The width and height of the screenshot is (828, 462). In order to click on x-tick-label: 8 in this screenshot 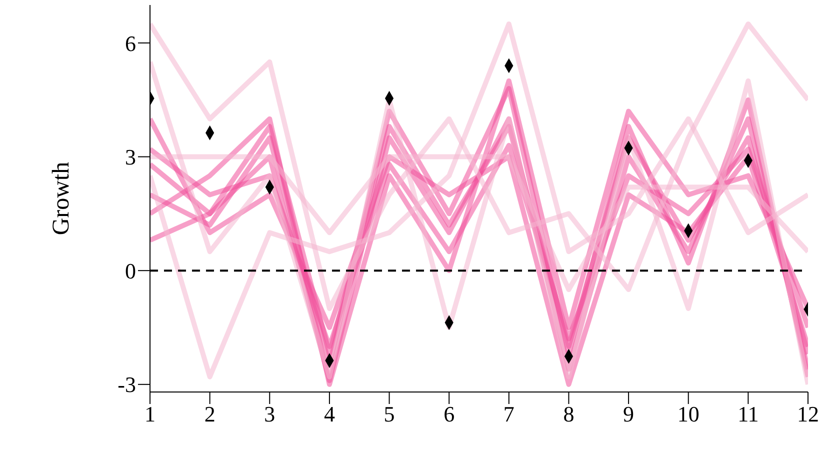, I will do `click(568, 414)`.